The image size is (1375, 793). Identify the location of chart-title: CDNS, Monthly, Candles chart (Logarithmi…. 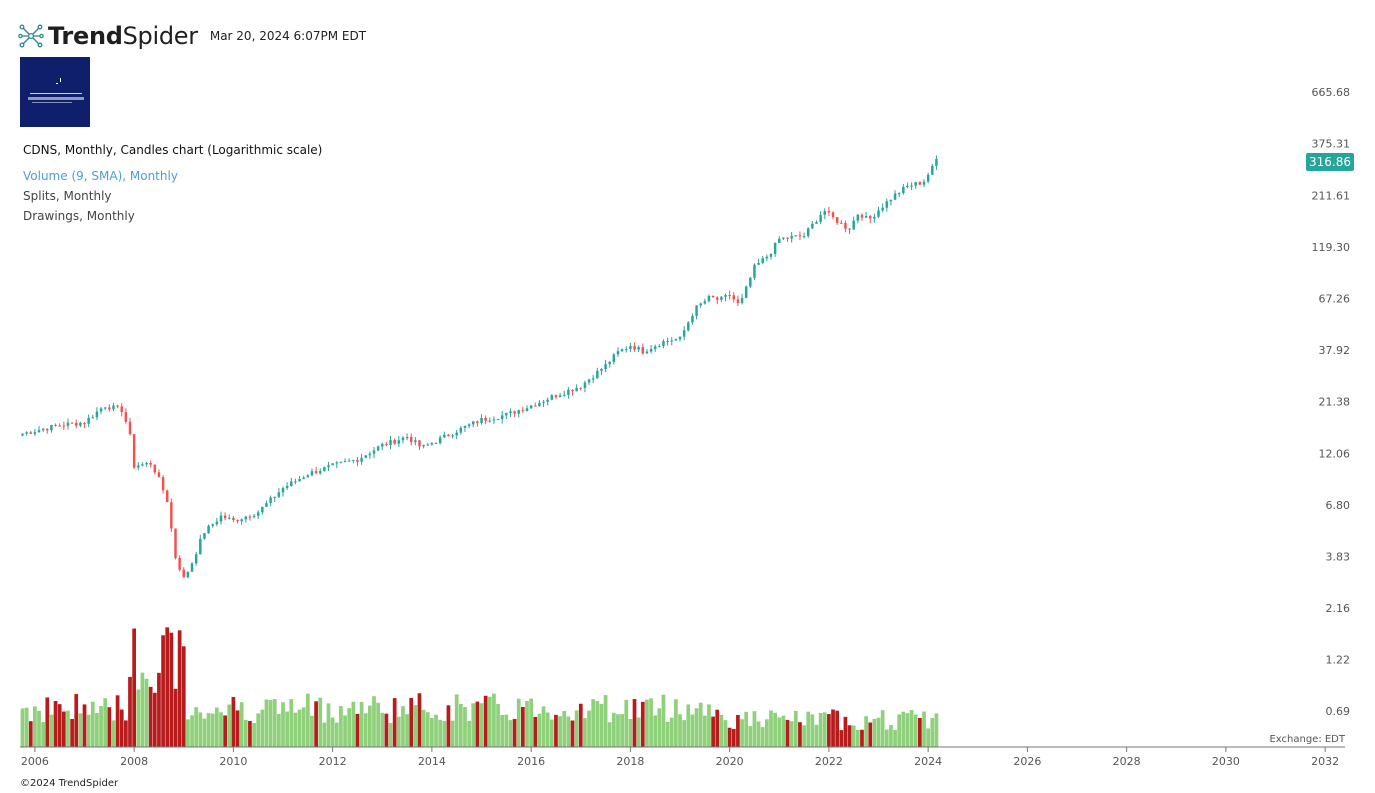
(173, 150).